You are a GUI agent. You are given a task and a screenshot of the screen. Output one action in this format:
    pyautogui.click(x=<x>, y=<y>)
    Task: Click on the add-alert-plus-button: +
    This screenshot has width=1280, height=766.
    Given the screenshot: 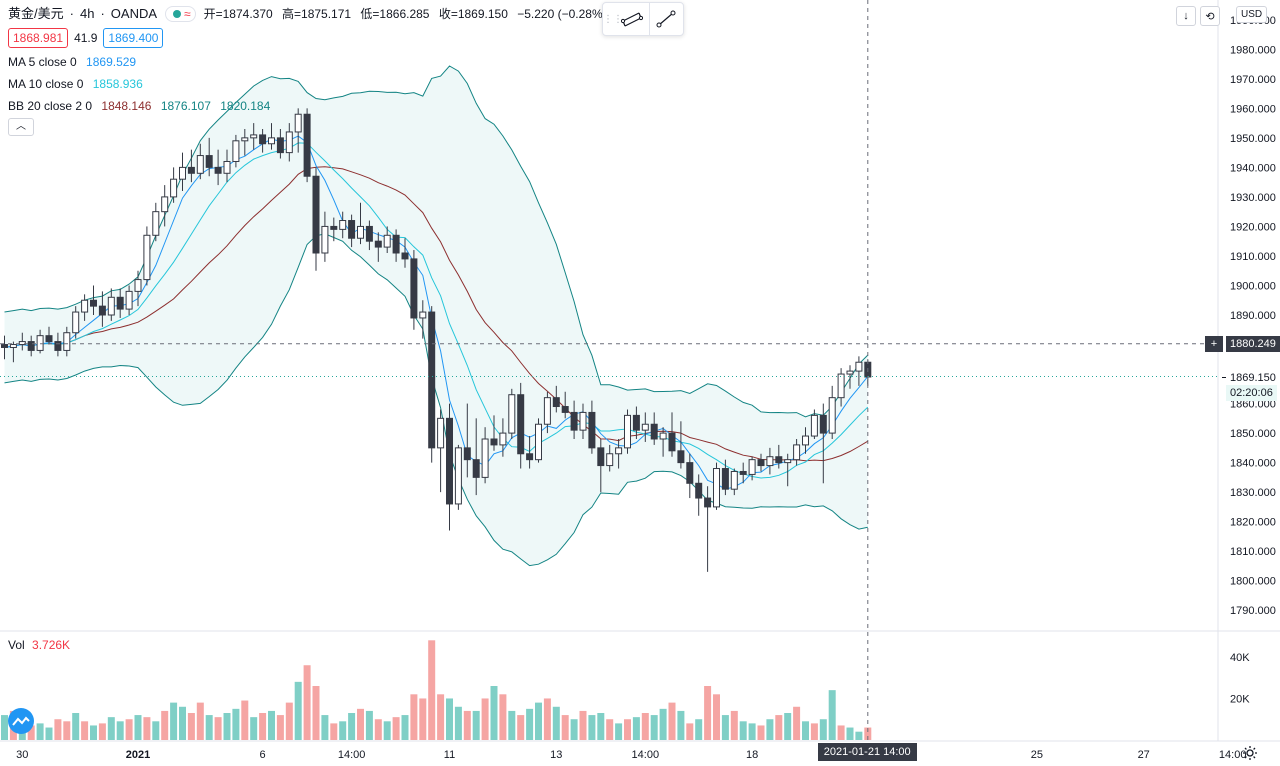 What is the action you would take?
    pyautogui.click(x=1214, y=343)
    